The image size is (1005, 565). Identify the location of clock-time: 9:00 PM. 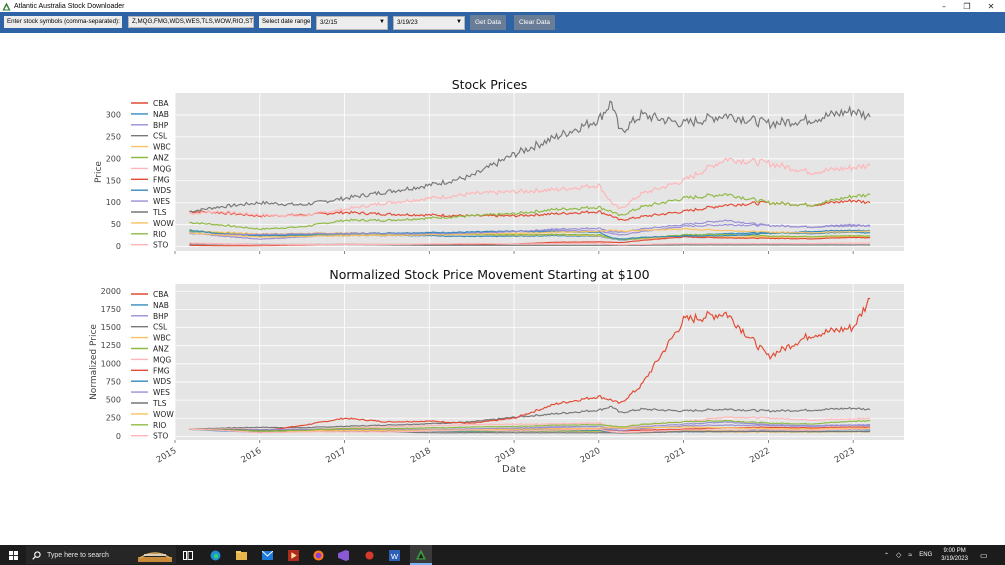
(954, 551).